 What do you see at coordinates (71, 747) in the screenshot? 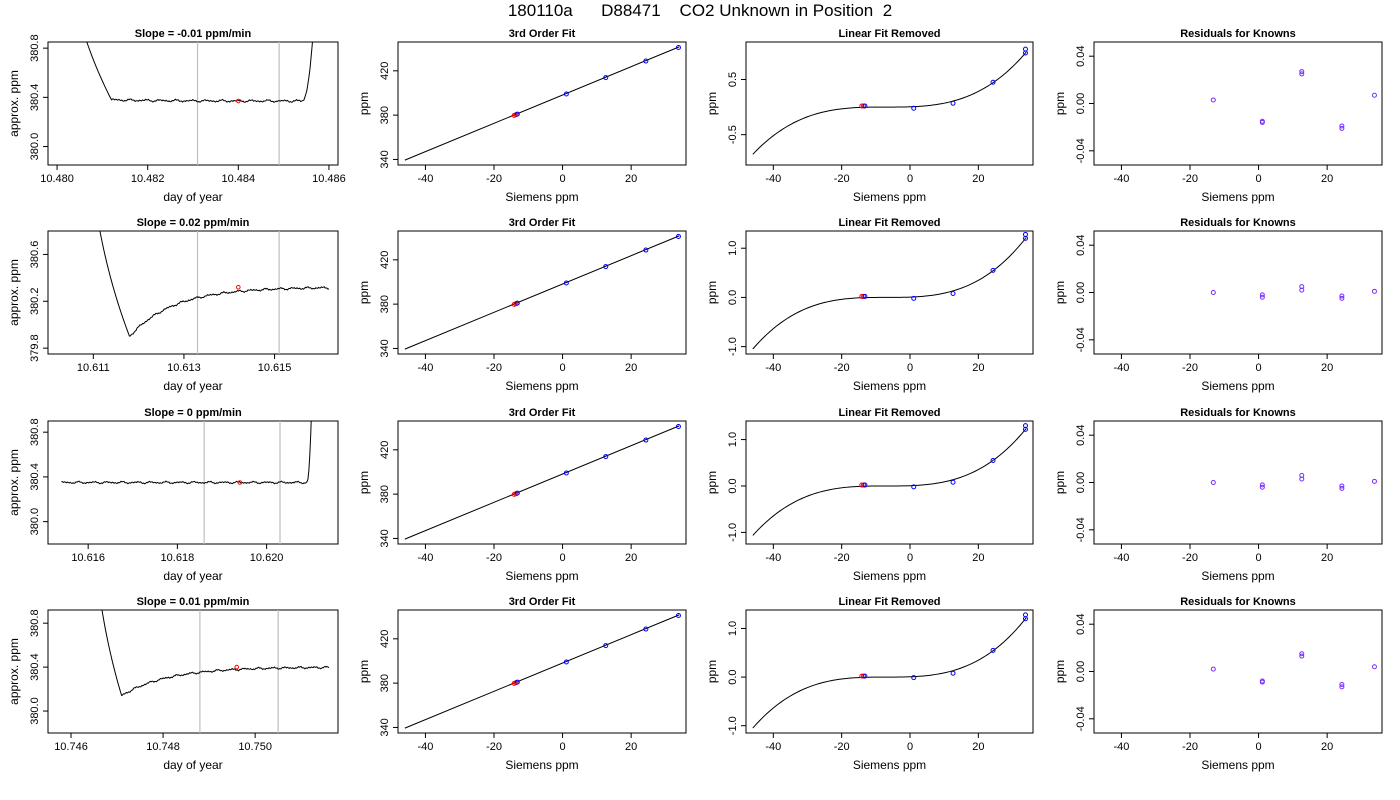
I see `x-tick-label: 10.746` at bounding box center [71, 747].